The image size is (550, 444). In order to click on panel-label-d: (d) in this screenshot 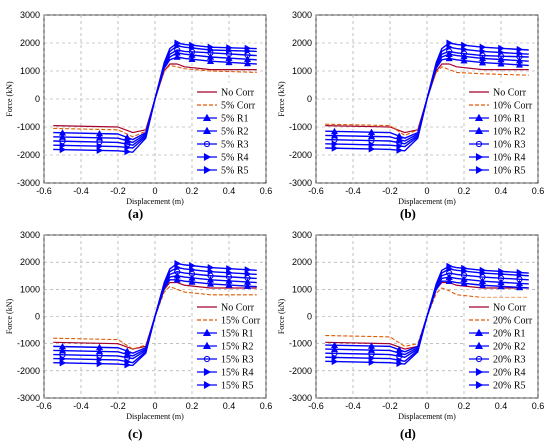, I will do `click(408, 433)`.